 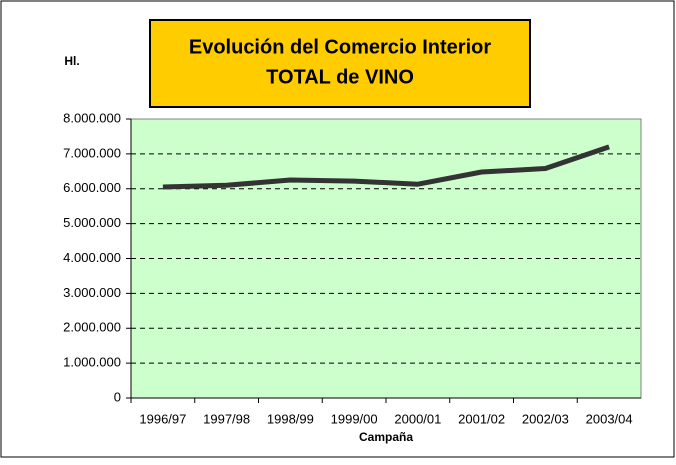 I want to click on y-tick-label: 2.000.000, so click(x=92, y=327).